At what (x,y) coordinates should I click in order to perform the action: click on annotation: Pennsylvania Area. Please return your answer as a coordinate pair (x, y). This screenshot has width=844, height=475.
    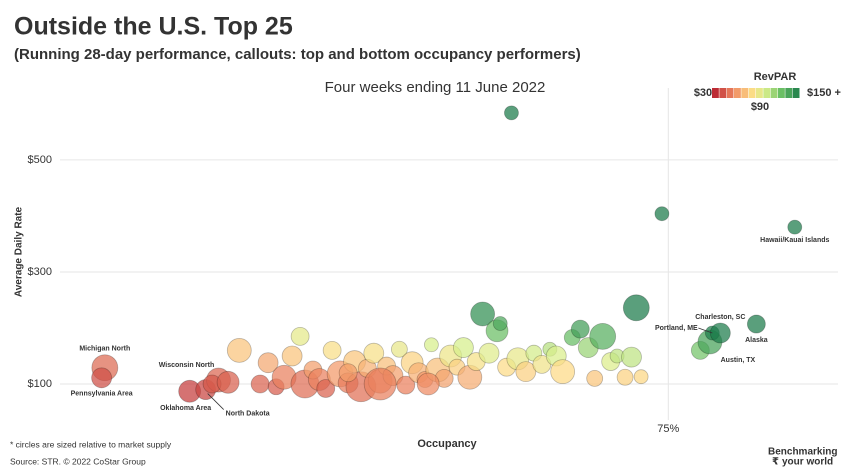
    Looking at the image, I should click on (102, 394).